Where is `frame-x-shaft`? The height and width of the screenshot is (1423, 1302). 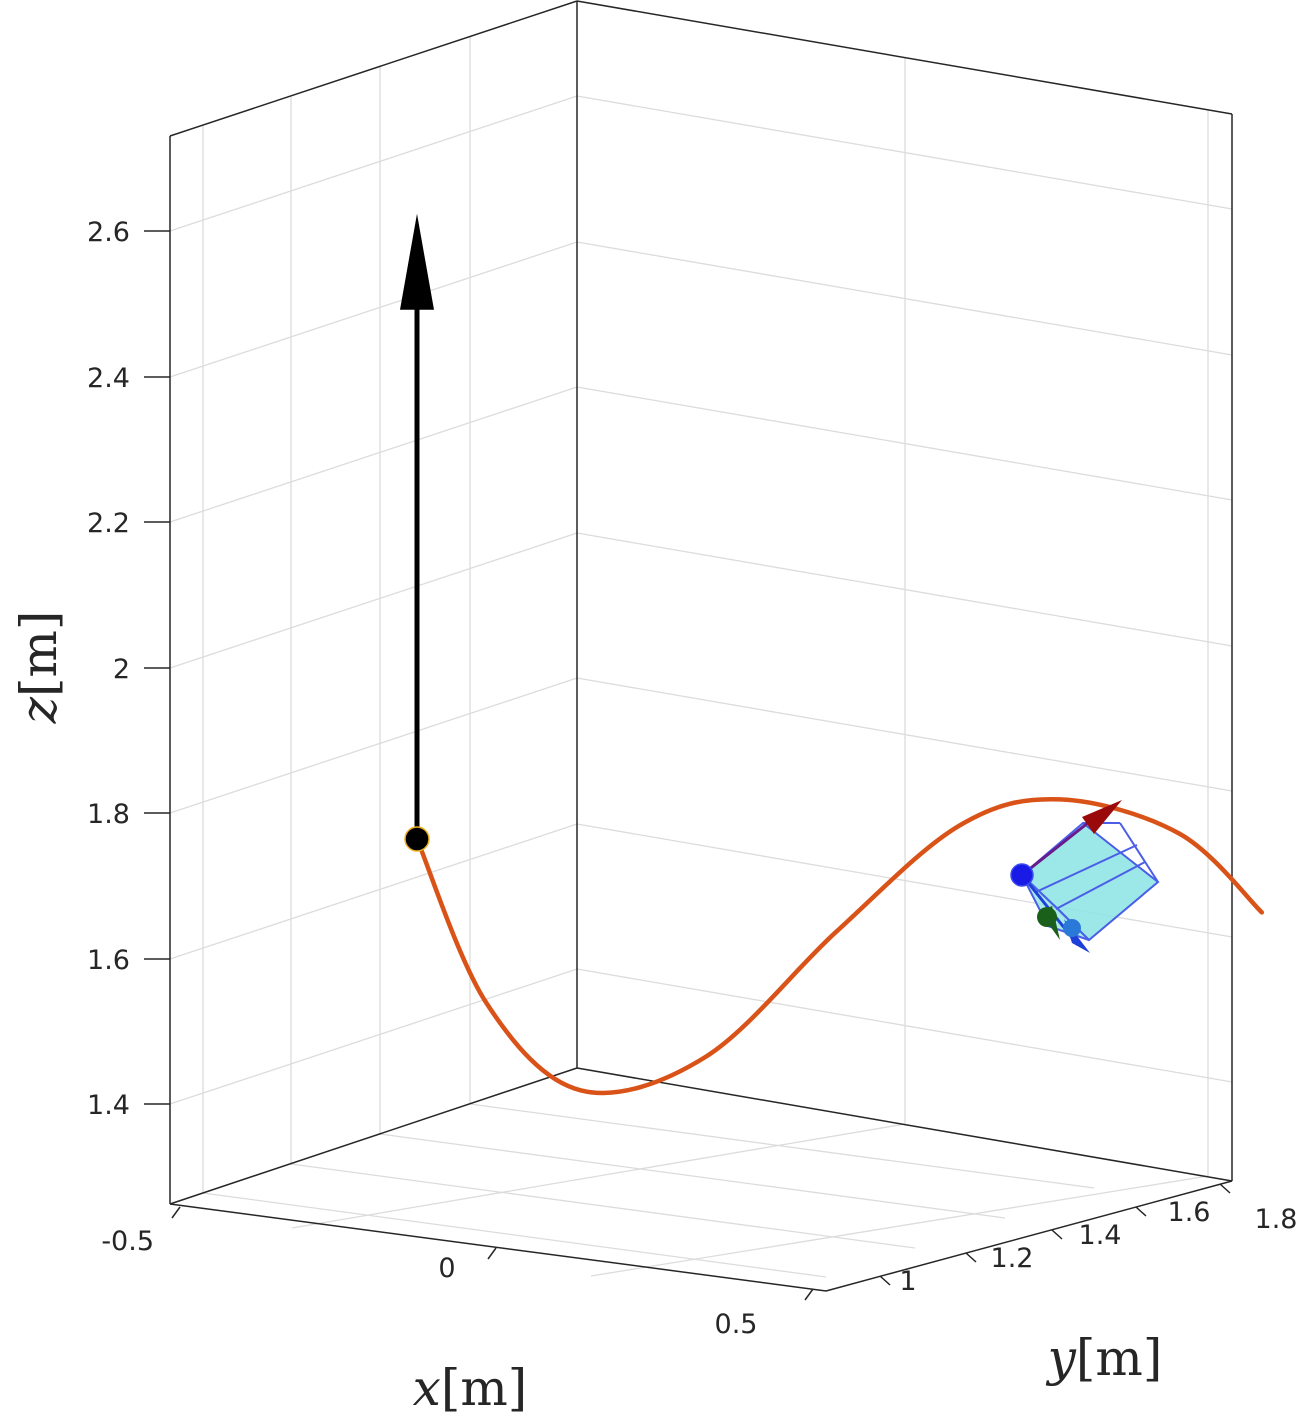 frame-x-shaft is located at coordinates (1060, 845).